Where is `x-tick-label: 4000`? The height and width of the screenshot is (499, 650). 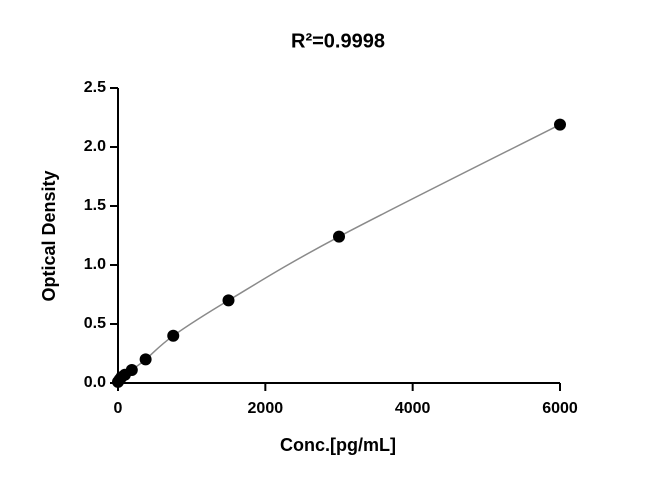 x-tick-label: 4000 is located at coordinates (413, 408).